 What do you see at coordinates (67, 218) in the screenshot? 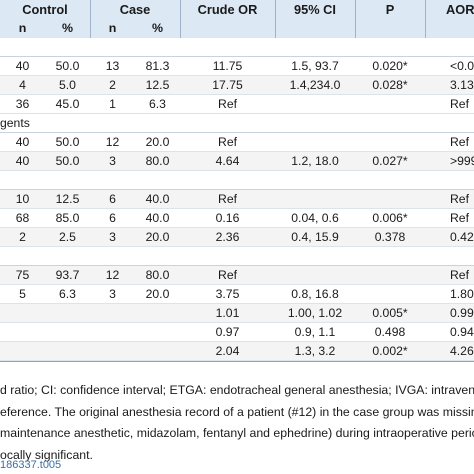
I see `cell-cp: 85.0` at bounding box center [67, 218].